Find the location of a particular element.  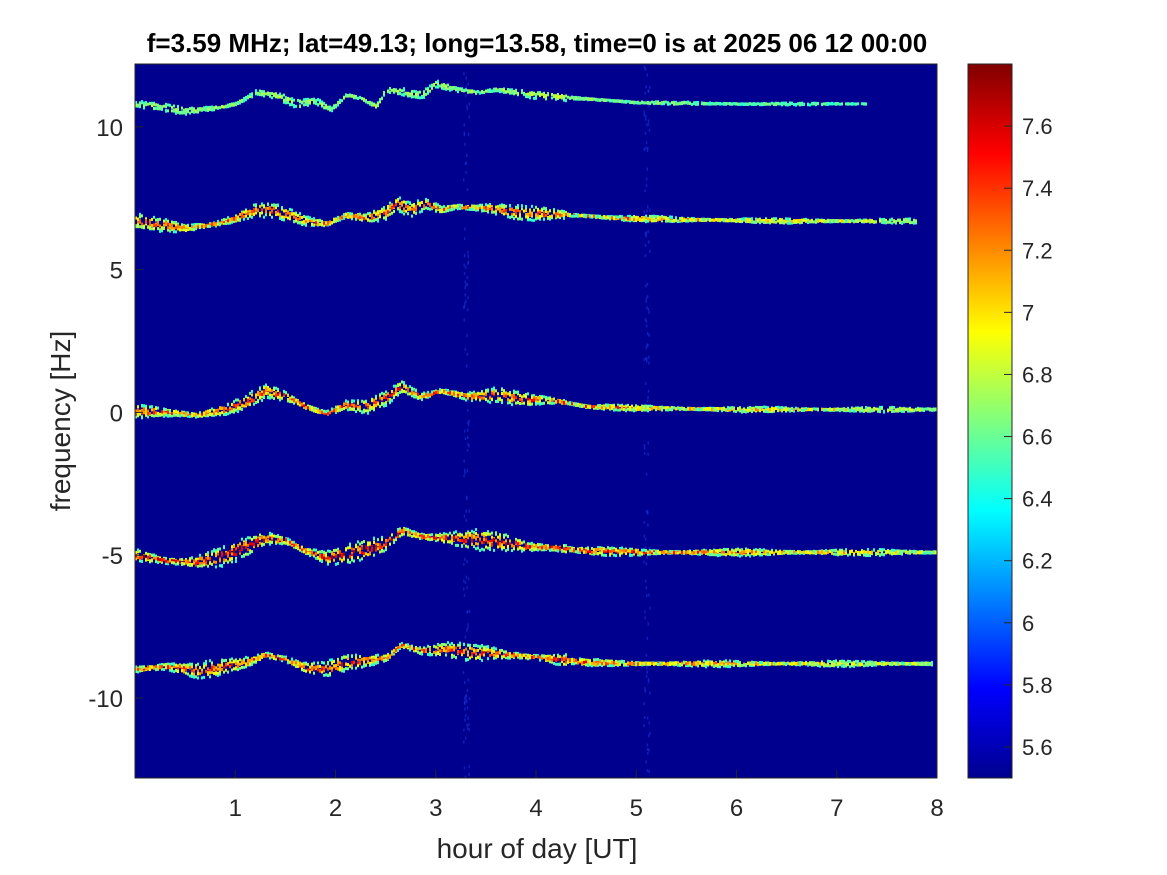

colorbar-gradient is located at coordinates (990, 421).